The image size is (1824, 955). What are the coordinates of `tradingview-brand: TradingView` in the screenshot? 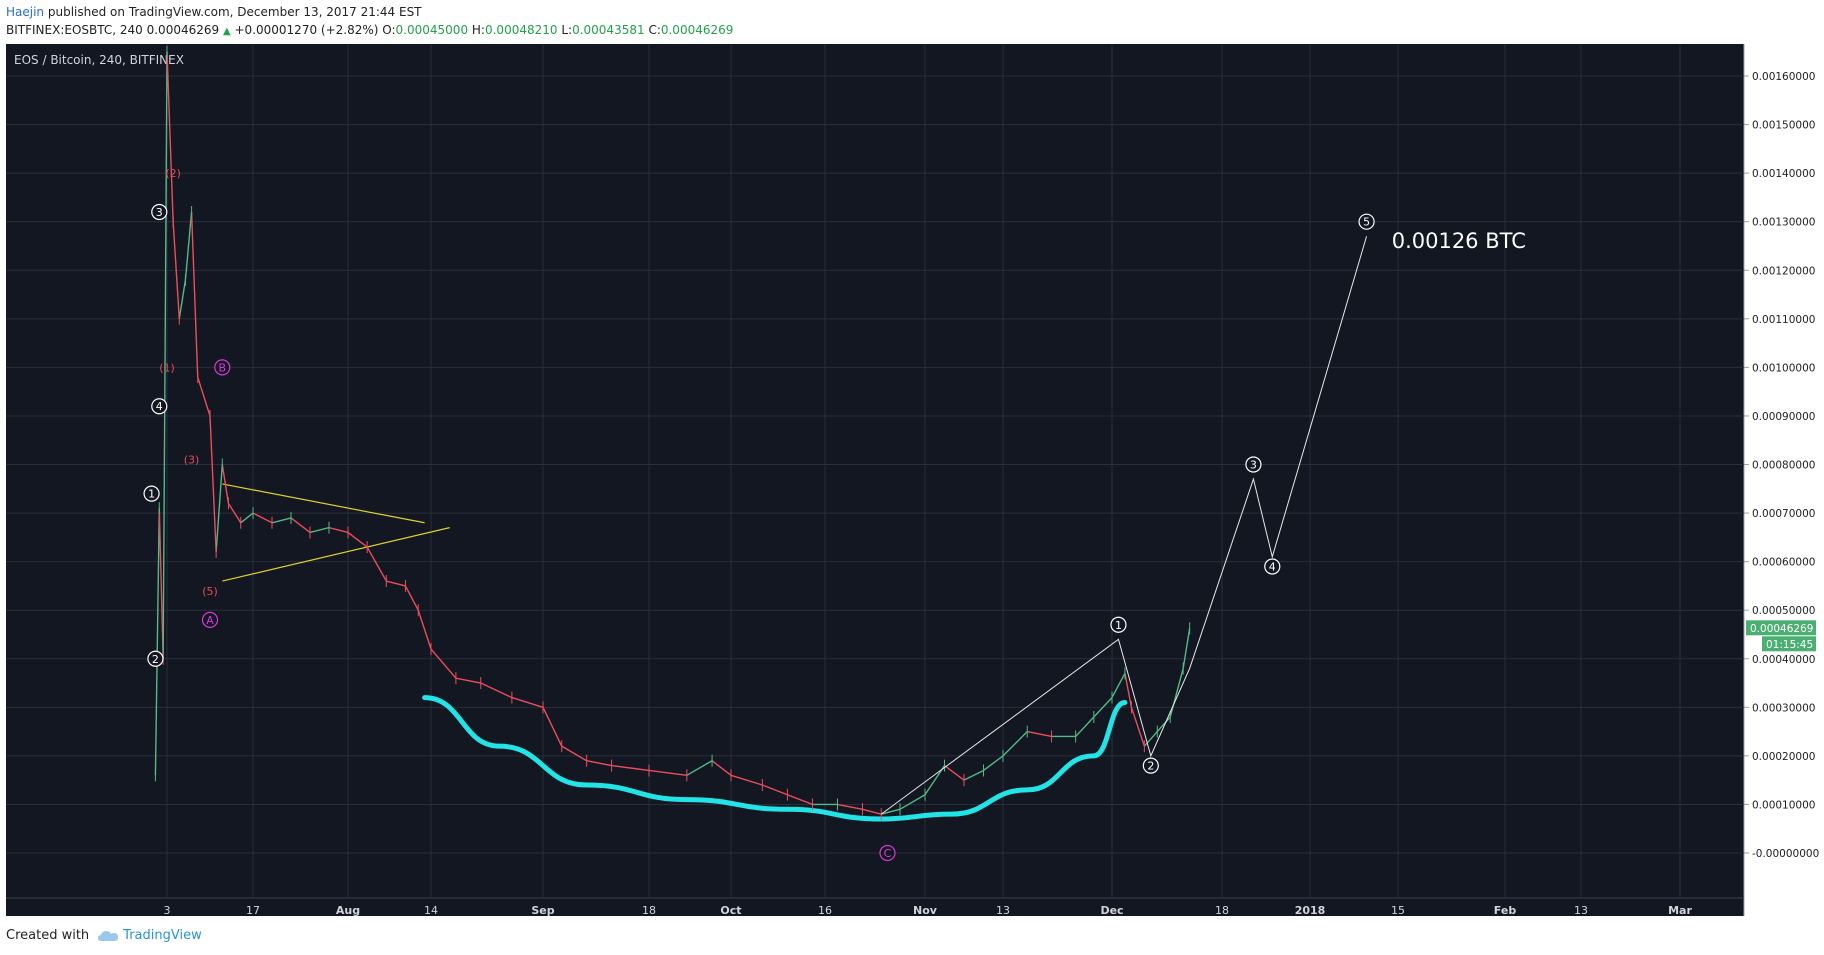 It's located at (162, 935).